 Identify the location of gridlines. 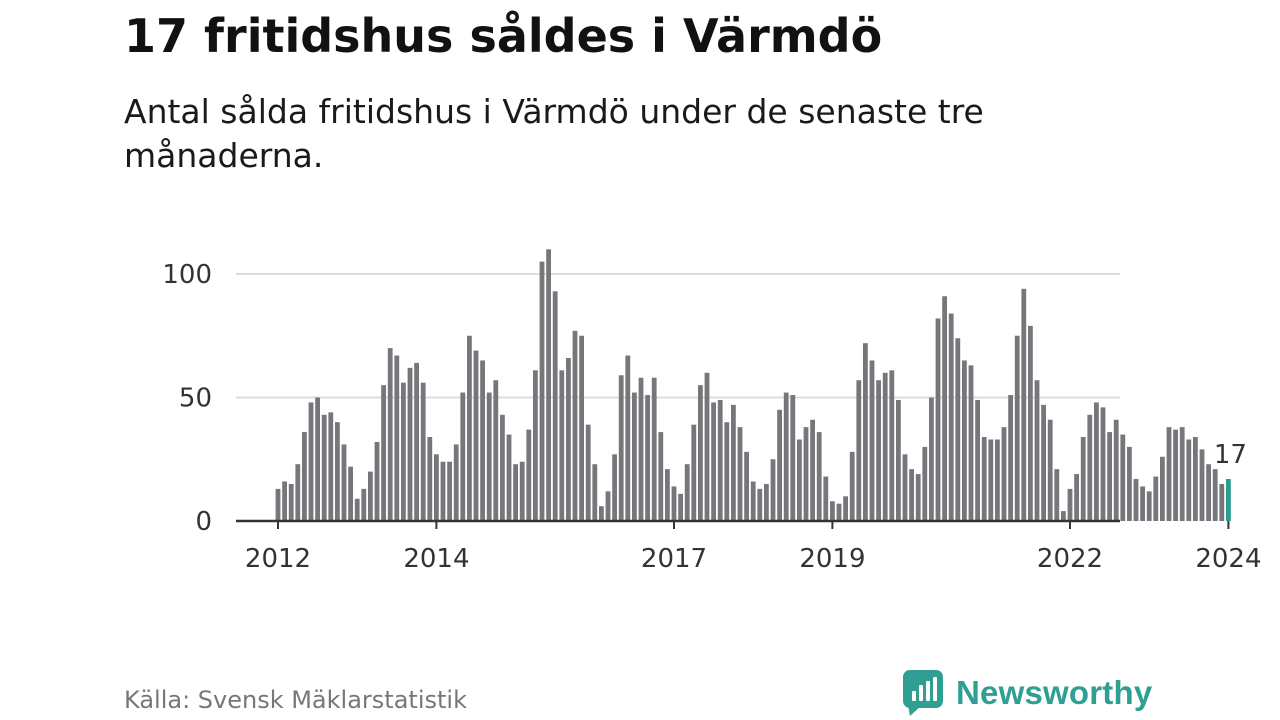
(678, 336).